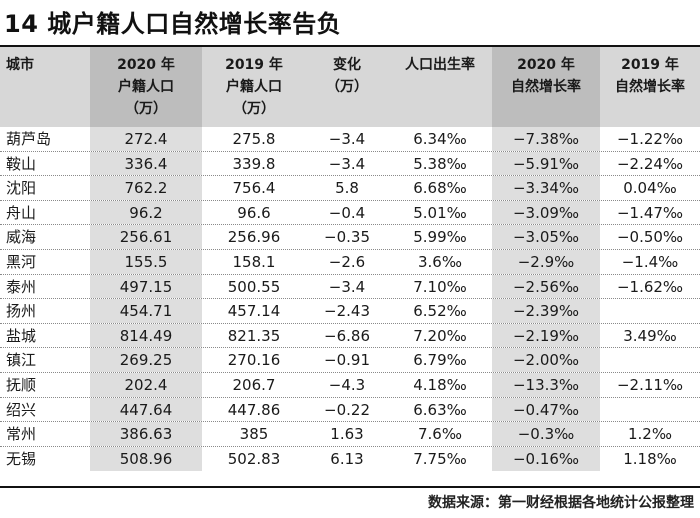  What do you see at coordinates (650, 410) in the screenshot?
I see `value-cell` at bounding box center [650, 410].